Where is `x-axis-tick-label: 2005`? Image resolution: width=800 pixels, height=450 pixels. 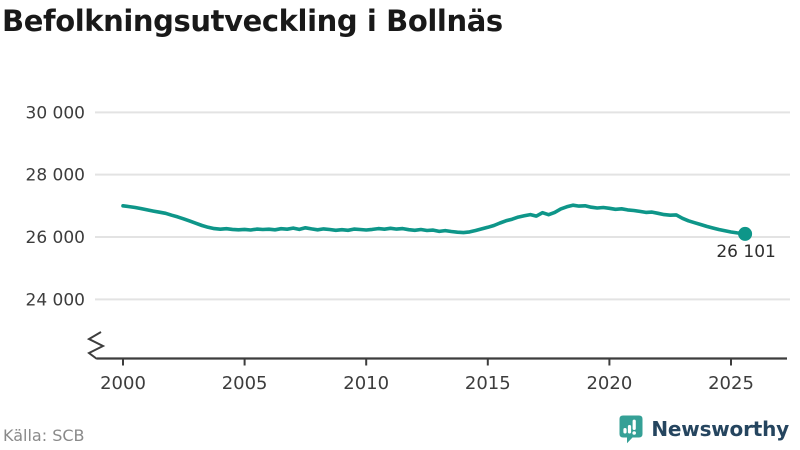
x-axis-tick-label: 2005 is located at coordinates (245, 383).